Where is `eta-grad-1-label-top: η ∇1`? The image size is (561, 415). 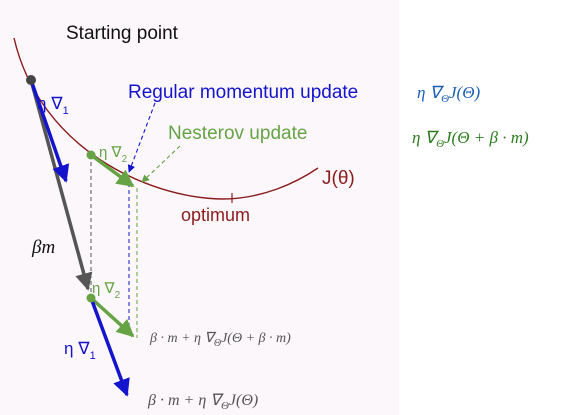
eta-grad-1-label-top: η ∇1 is located at coordinates (53, 105).